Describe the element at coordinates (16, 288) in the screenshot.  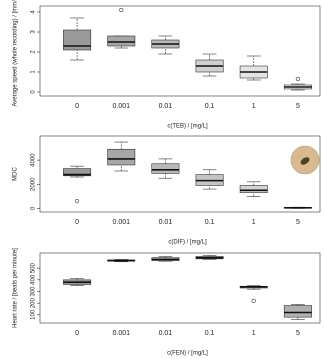
I see `y-axis-title: Heart rate / [beats per minute]` at that location.